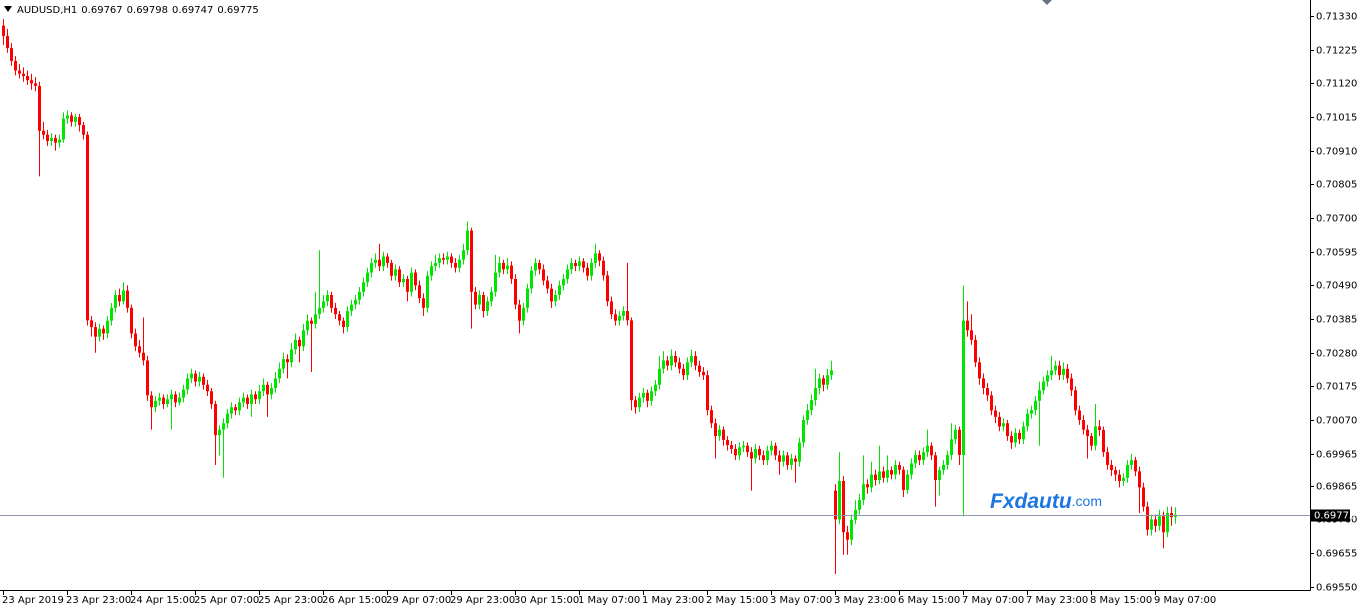  Describe the element at coordinates (1336, 354) in the screenshot. I see `y-tick-label: 0.70280` at that location.